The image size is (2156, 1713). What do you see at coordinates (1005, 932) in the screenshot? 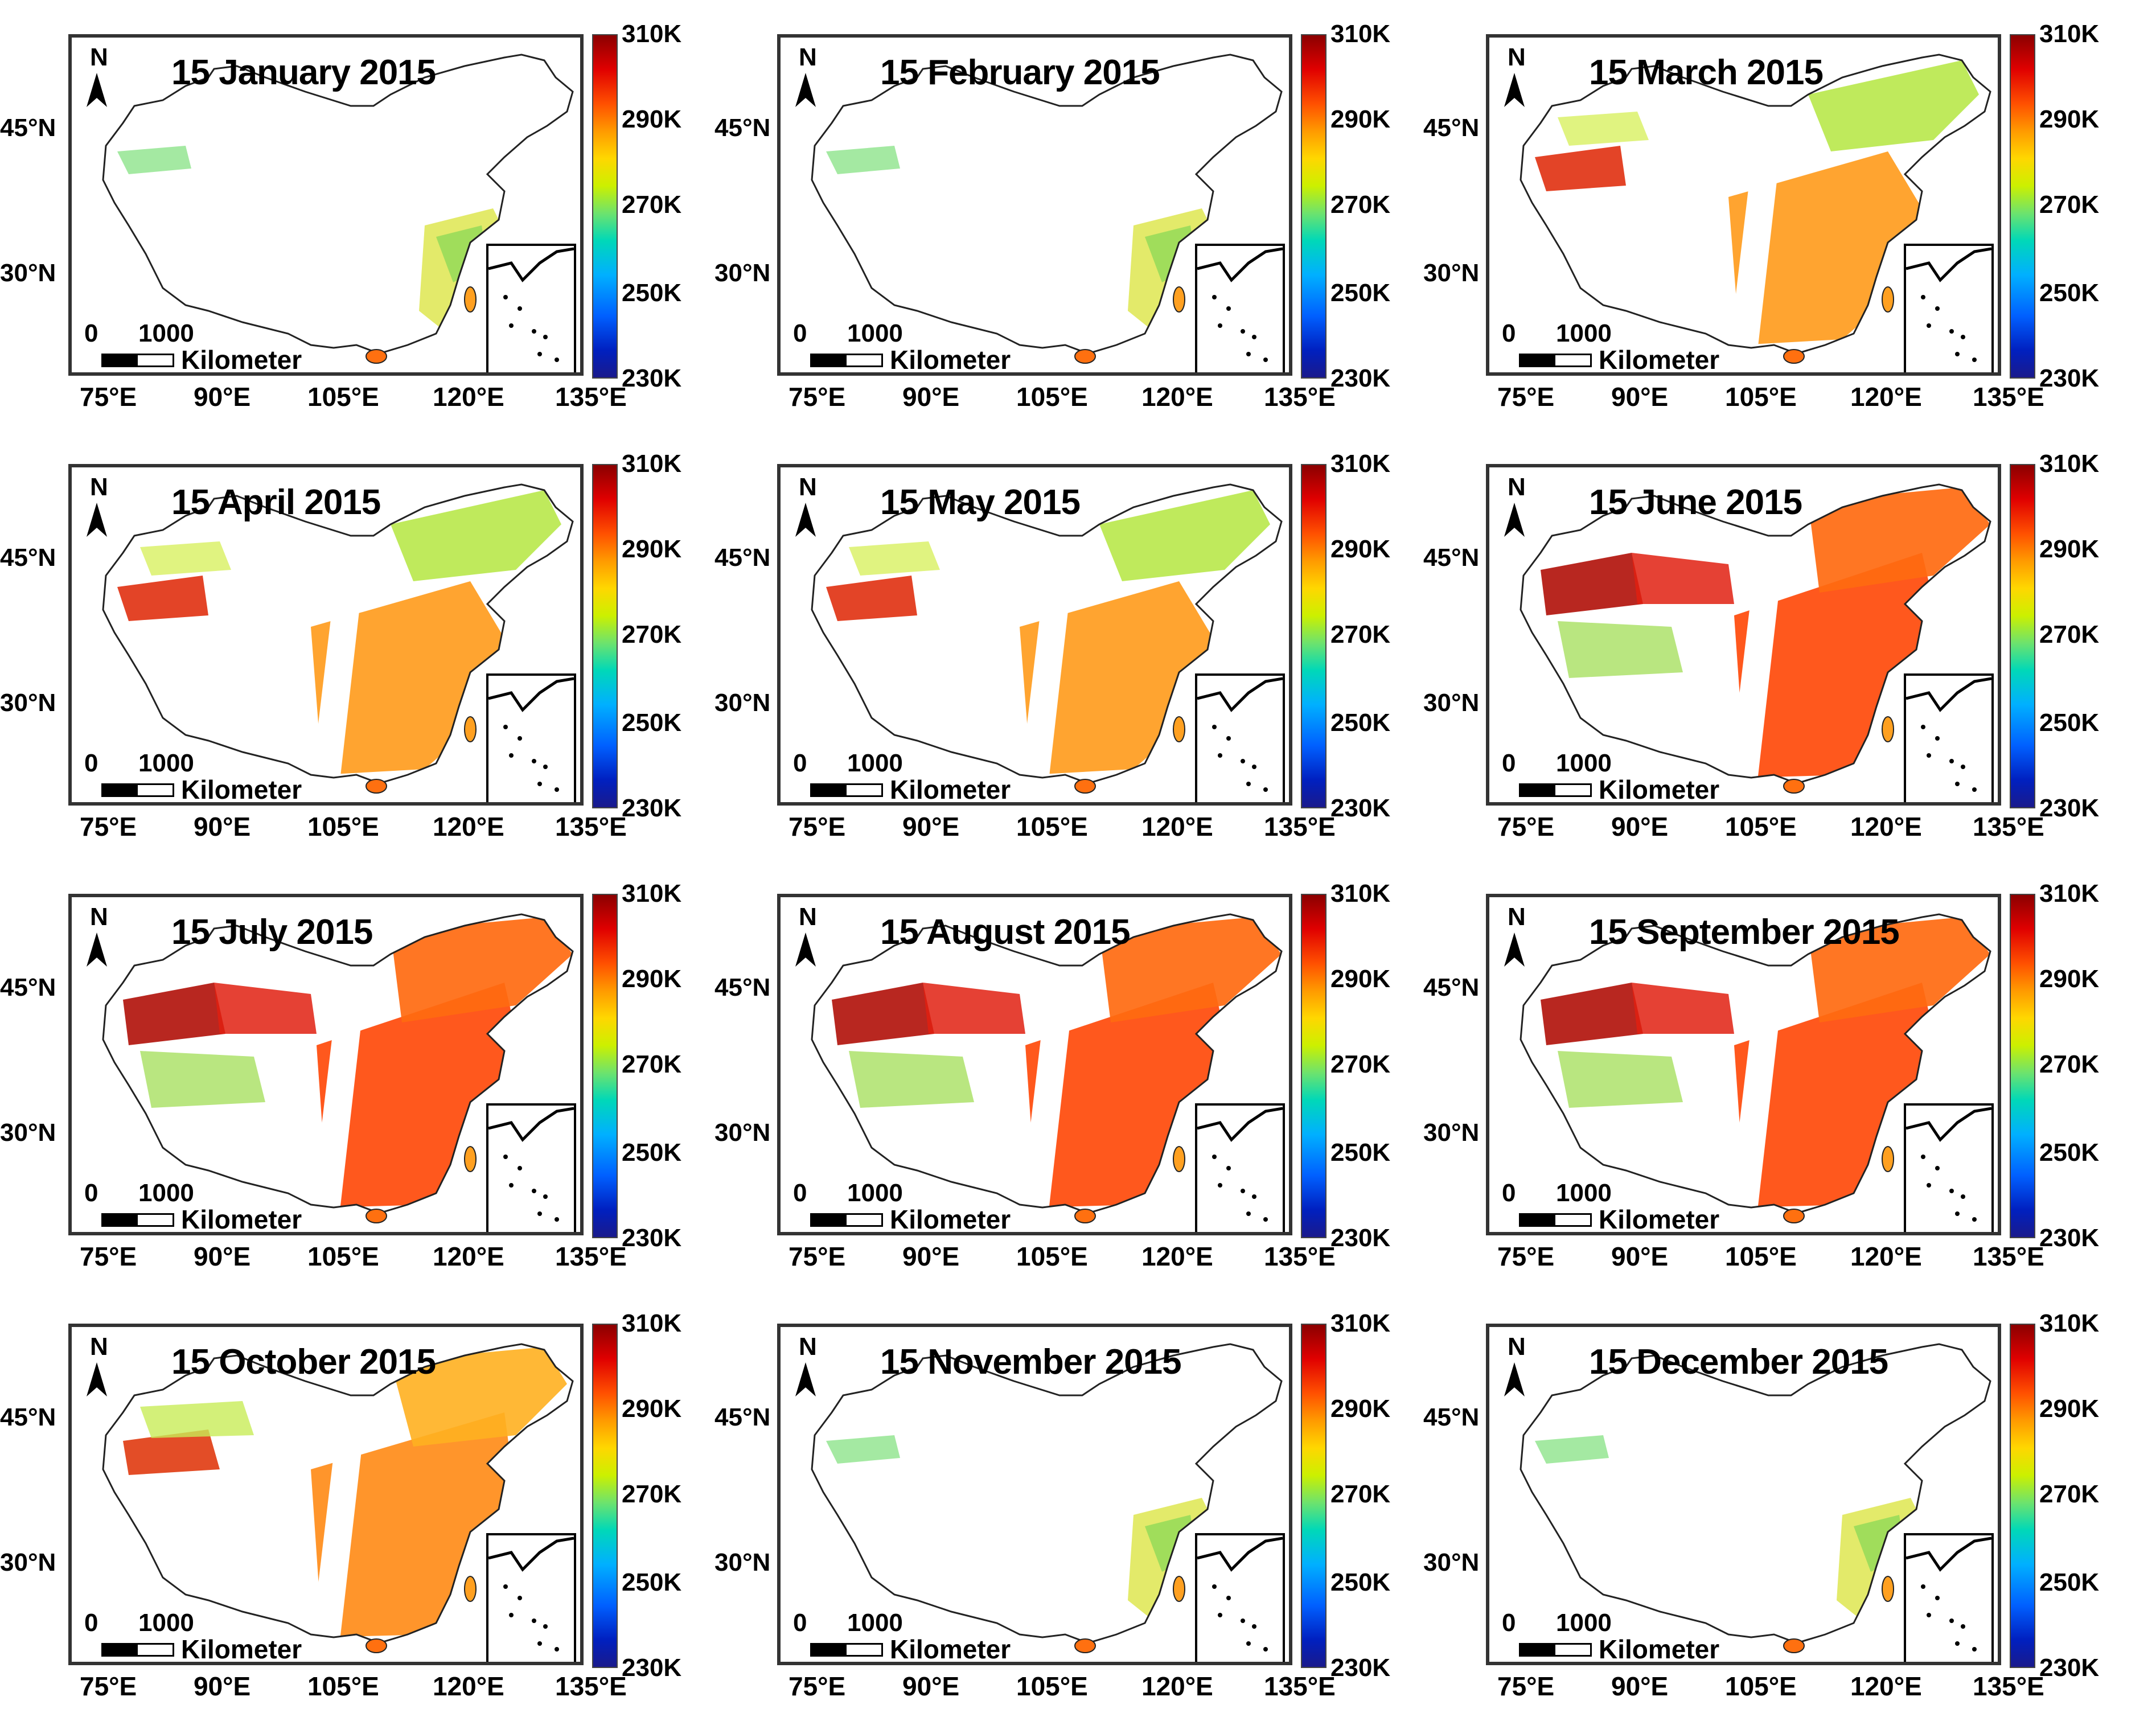
I see `panel-title: 15 August 2015` at bounding box center [1005, 932].